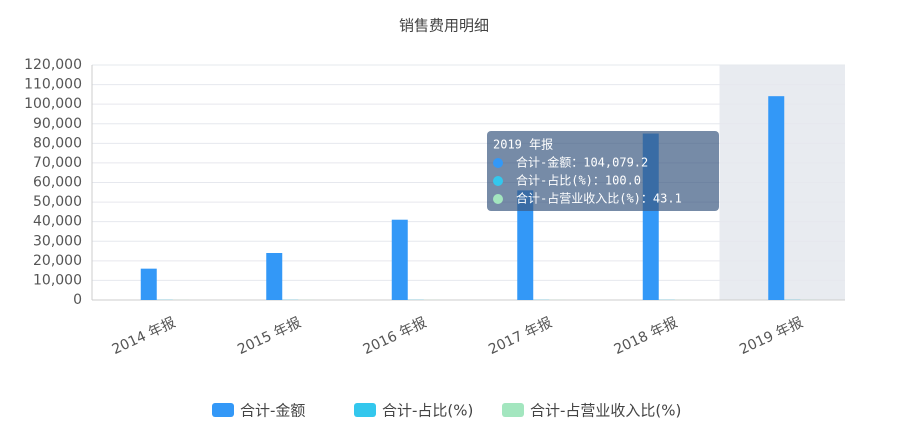 This screenshot has height=441, width=908. Describe the element at coordinates (272, 411) in the screenshot. I see `legend-label: 合计-金额` at that location.